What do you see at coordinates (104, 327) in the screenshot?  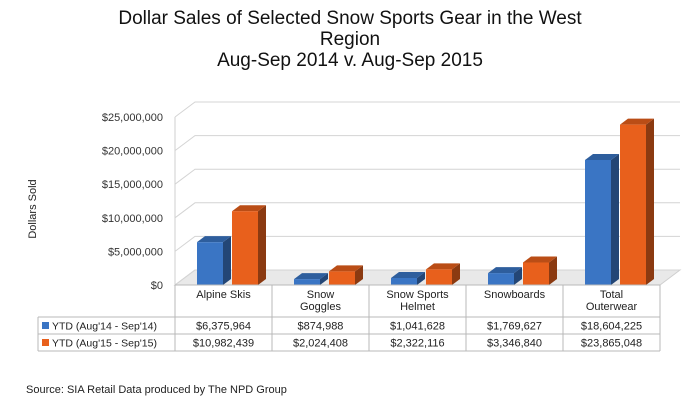 I see `legend-label: YTD (Aug'14 - Sep'14)` at bounding box center [104, 327].